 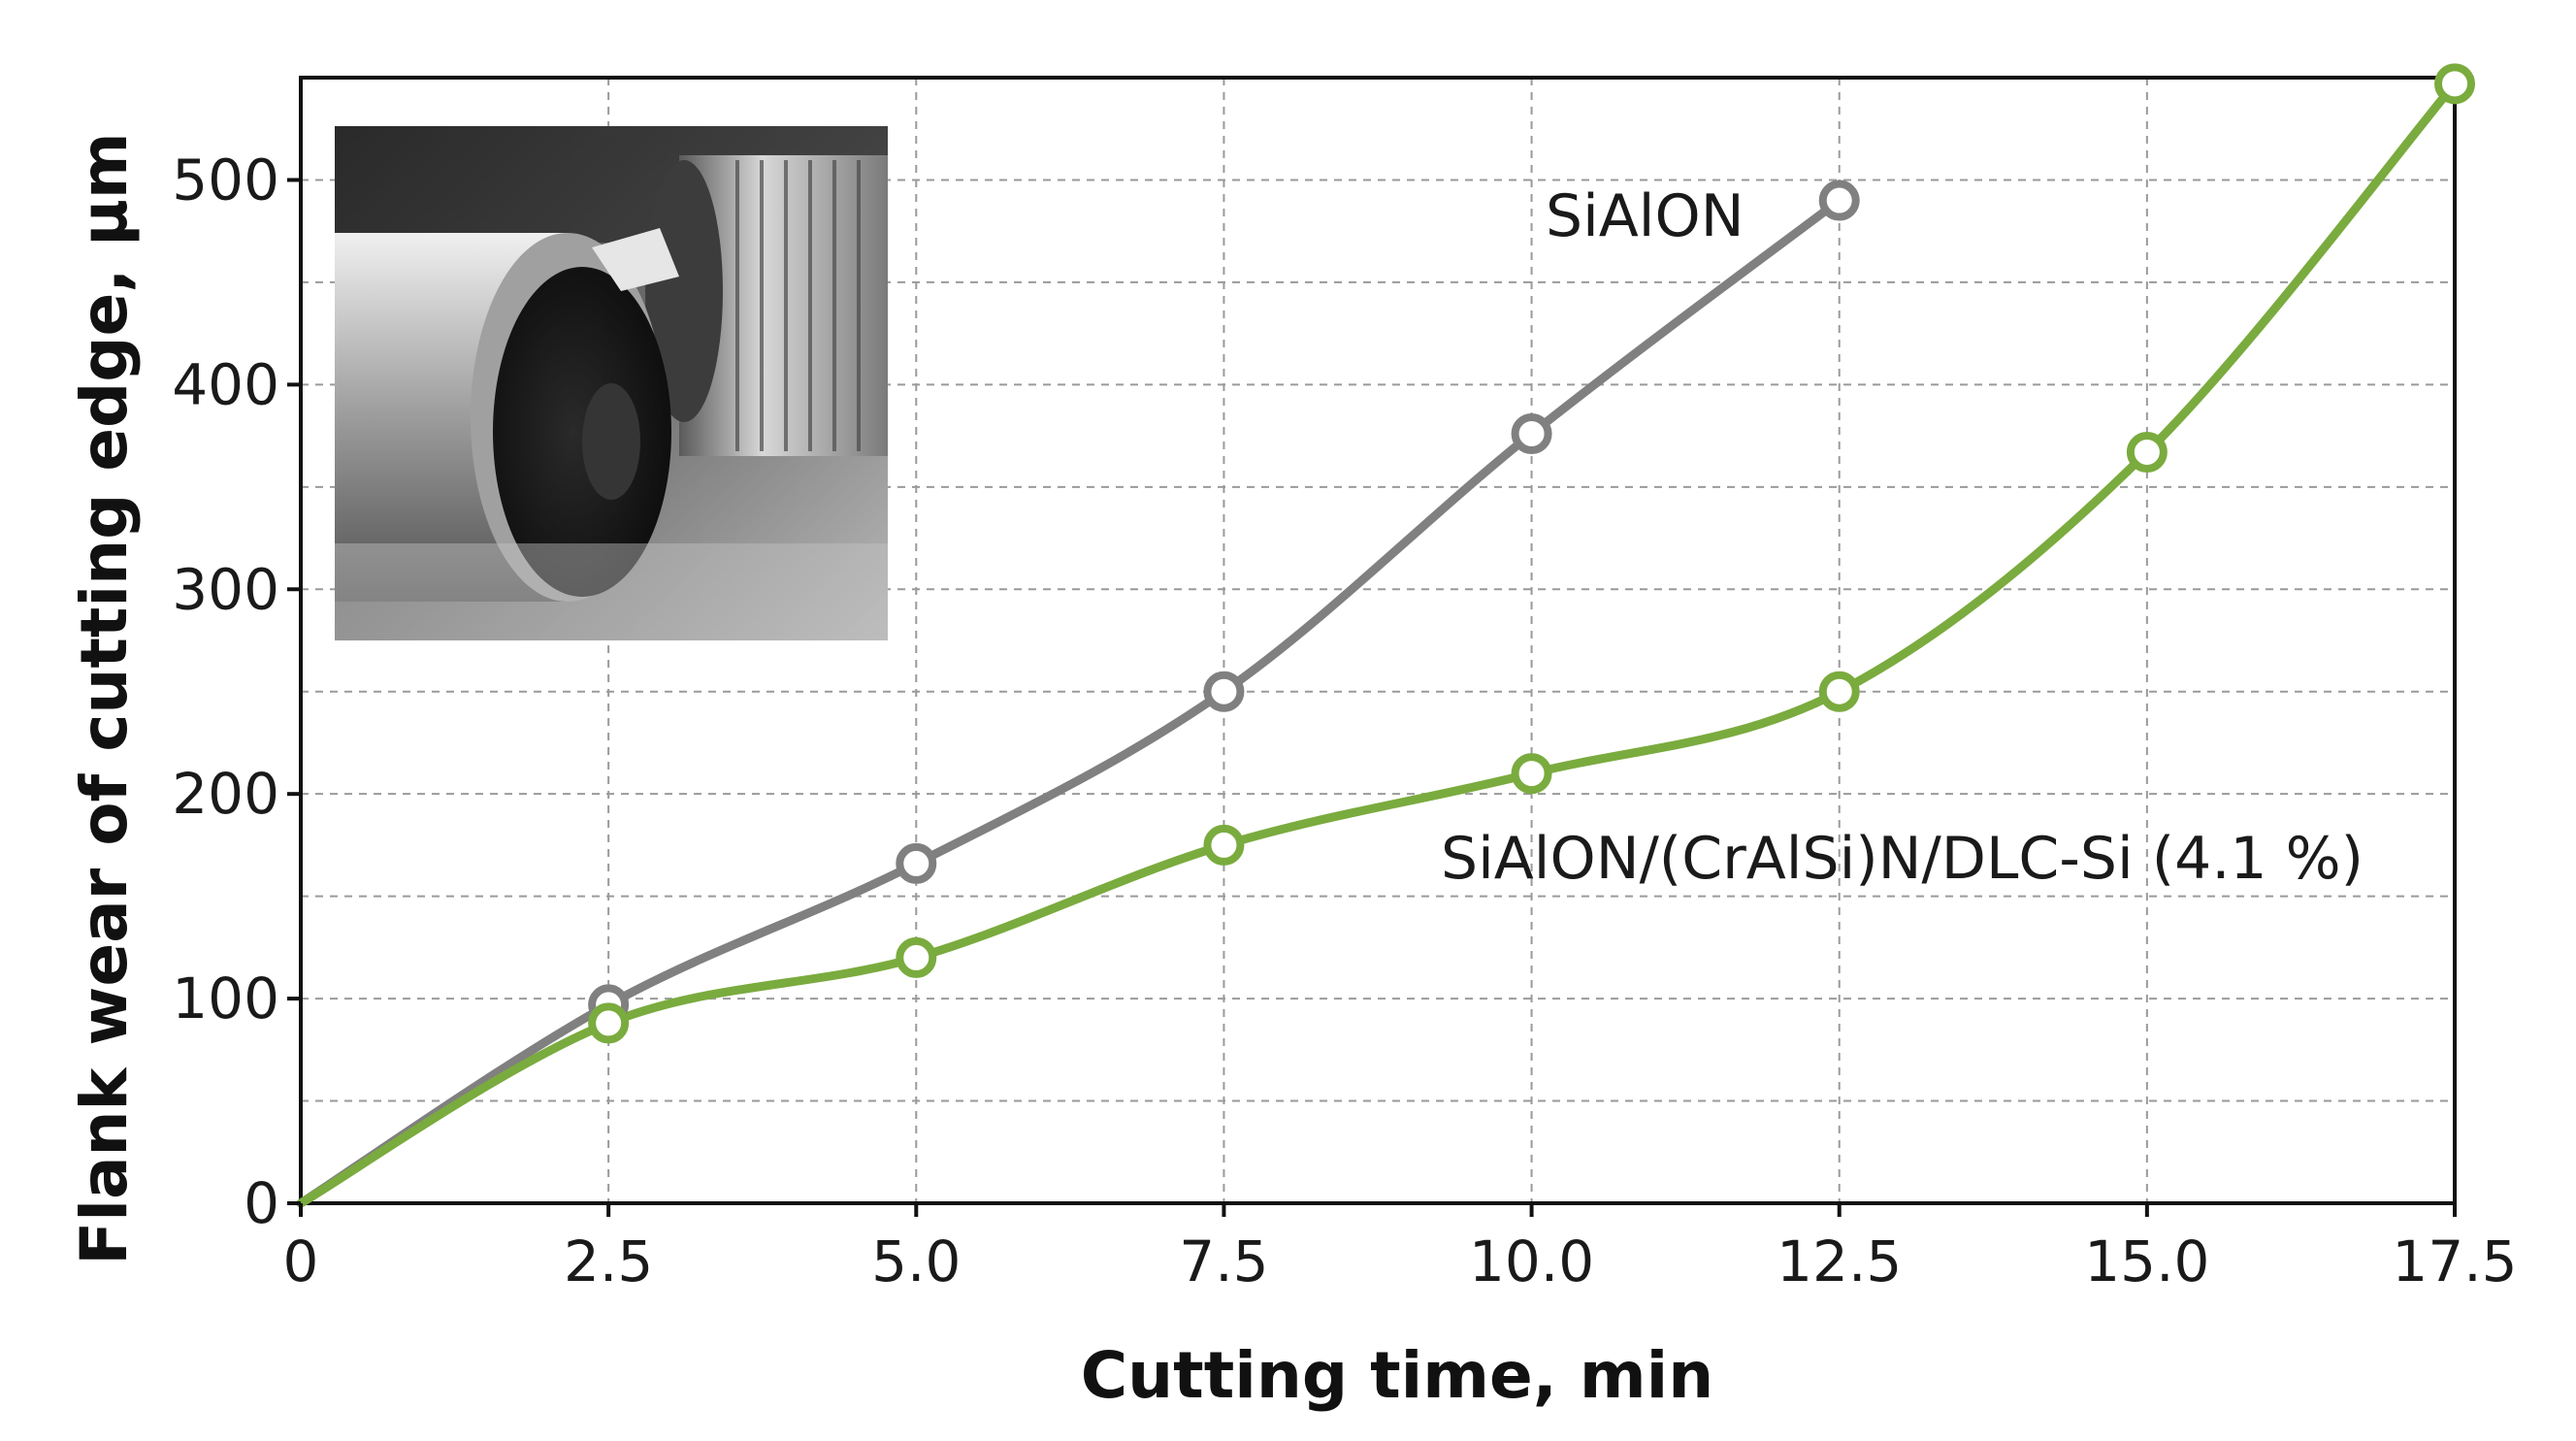 What do you see at coordinates (226, 999) in the screenshot?
I see `y-tick-label: 100` at bounding box center [226, 999].